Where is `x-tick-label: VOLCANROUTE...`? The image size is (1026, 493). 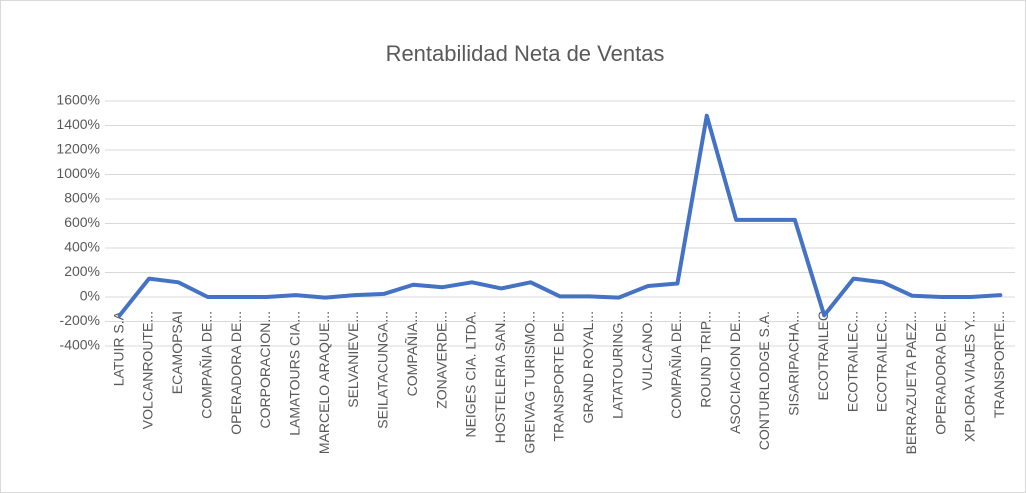 x-tick-label: VOLCANROUTE... is located at coordinates (148, 370).